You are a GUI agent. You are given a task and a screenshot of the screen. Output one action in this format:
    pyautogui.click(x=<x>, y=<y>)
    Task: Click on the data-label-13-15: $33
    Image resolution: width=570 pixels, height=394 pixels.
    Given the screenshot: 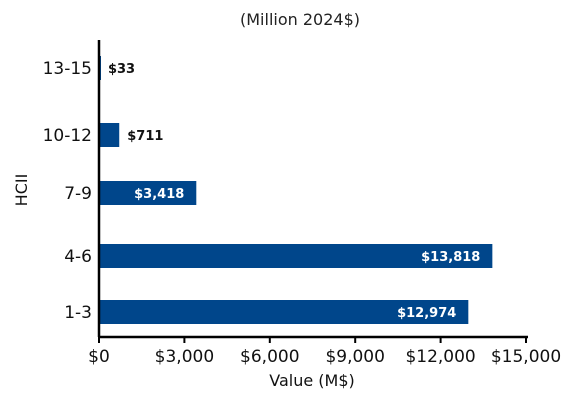 What is the action you would take?
    pyautogui.click(x=121, y=69)
    